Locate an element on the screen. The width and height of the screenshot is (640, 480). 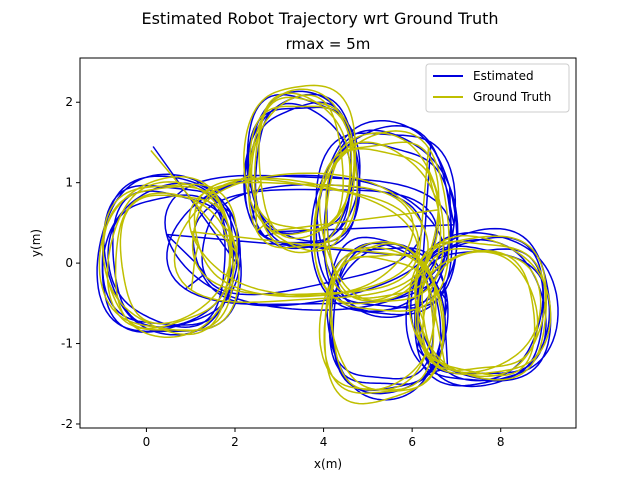
y-tick-label: -1 is located at coordinates (67, 344).